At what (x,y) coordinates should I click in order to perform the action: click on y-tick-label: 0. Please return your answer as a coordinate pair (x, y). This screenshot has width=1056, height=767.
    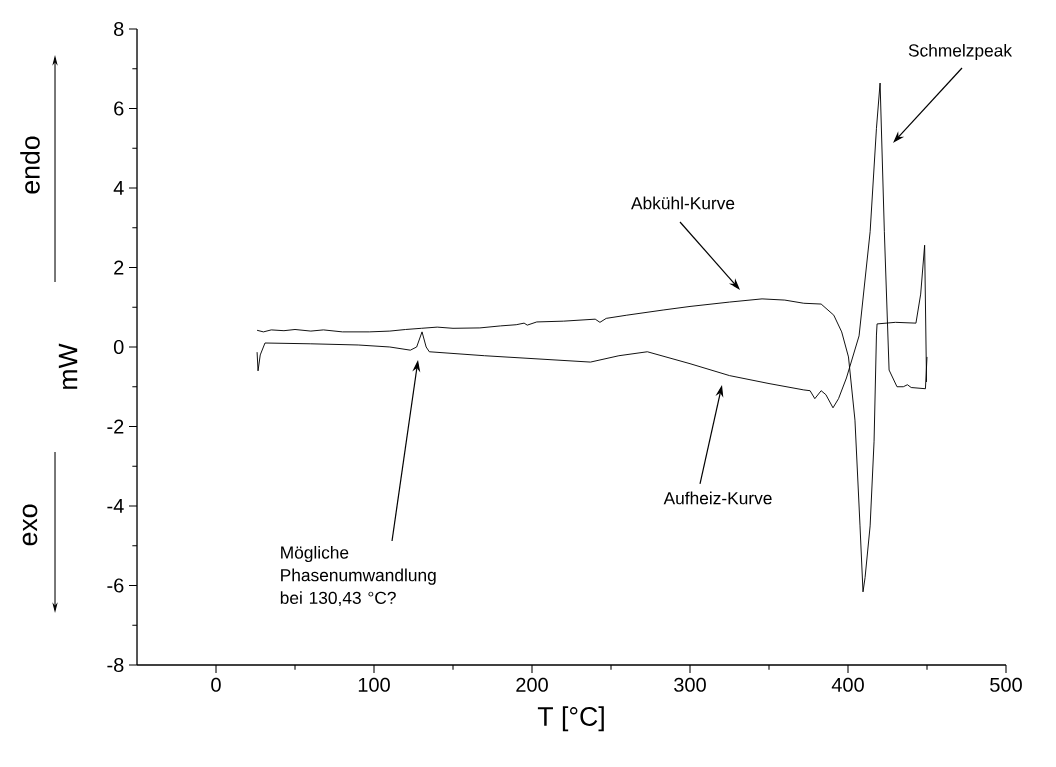
    Looking at the image, I should click on (118, 347).